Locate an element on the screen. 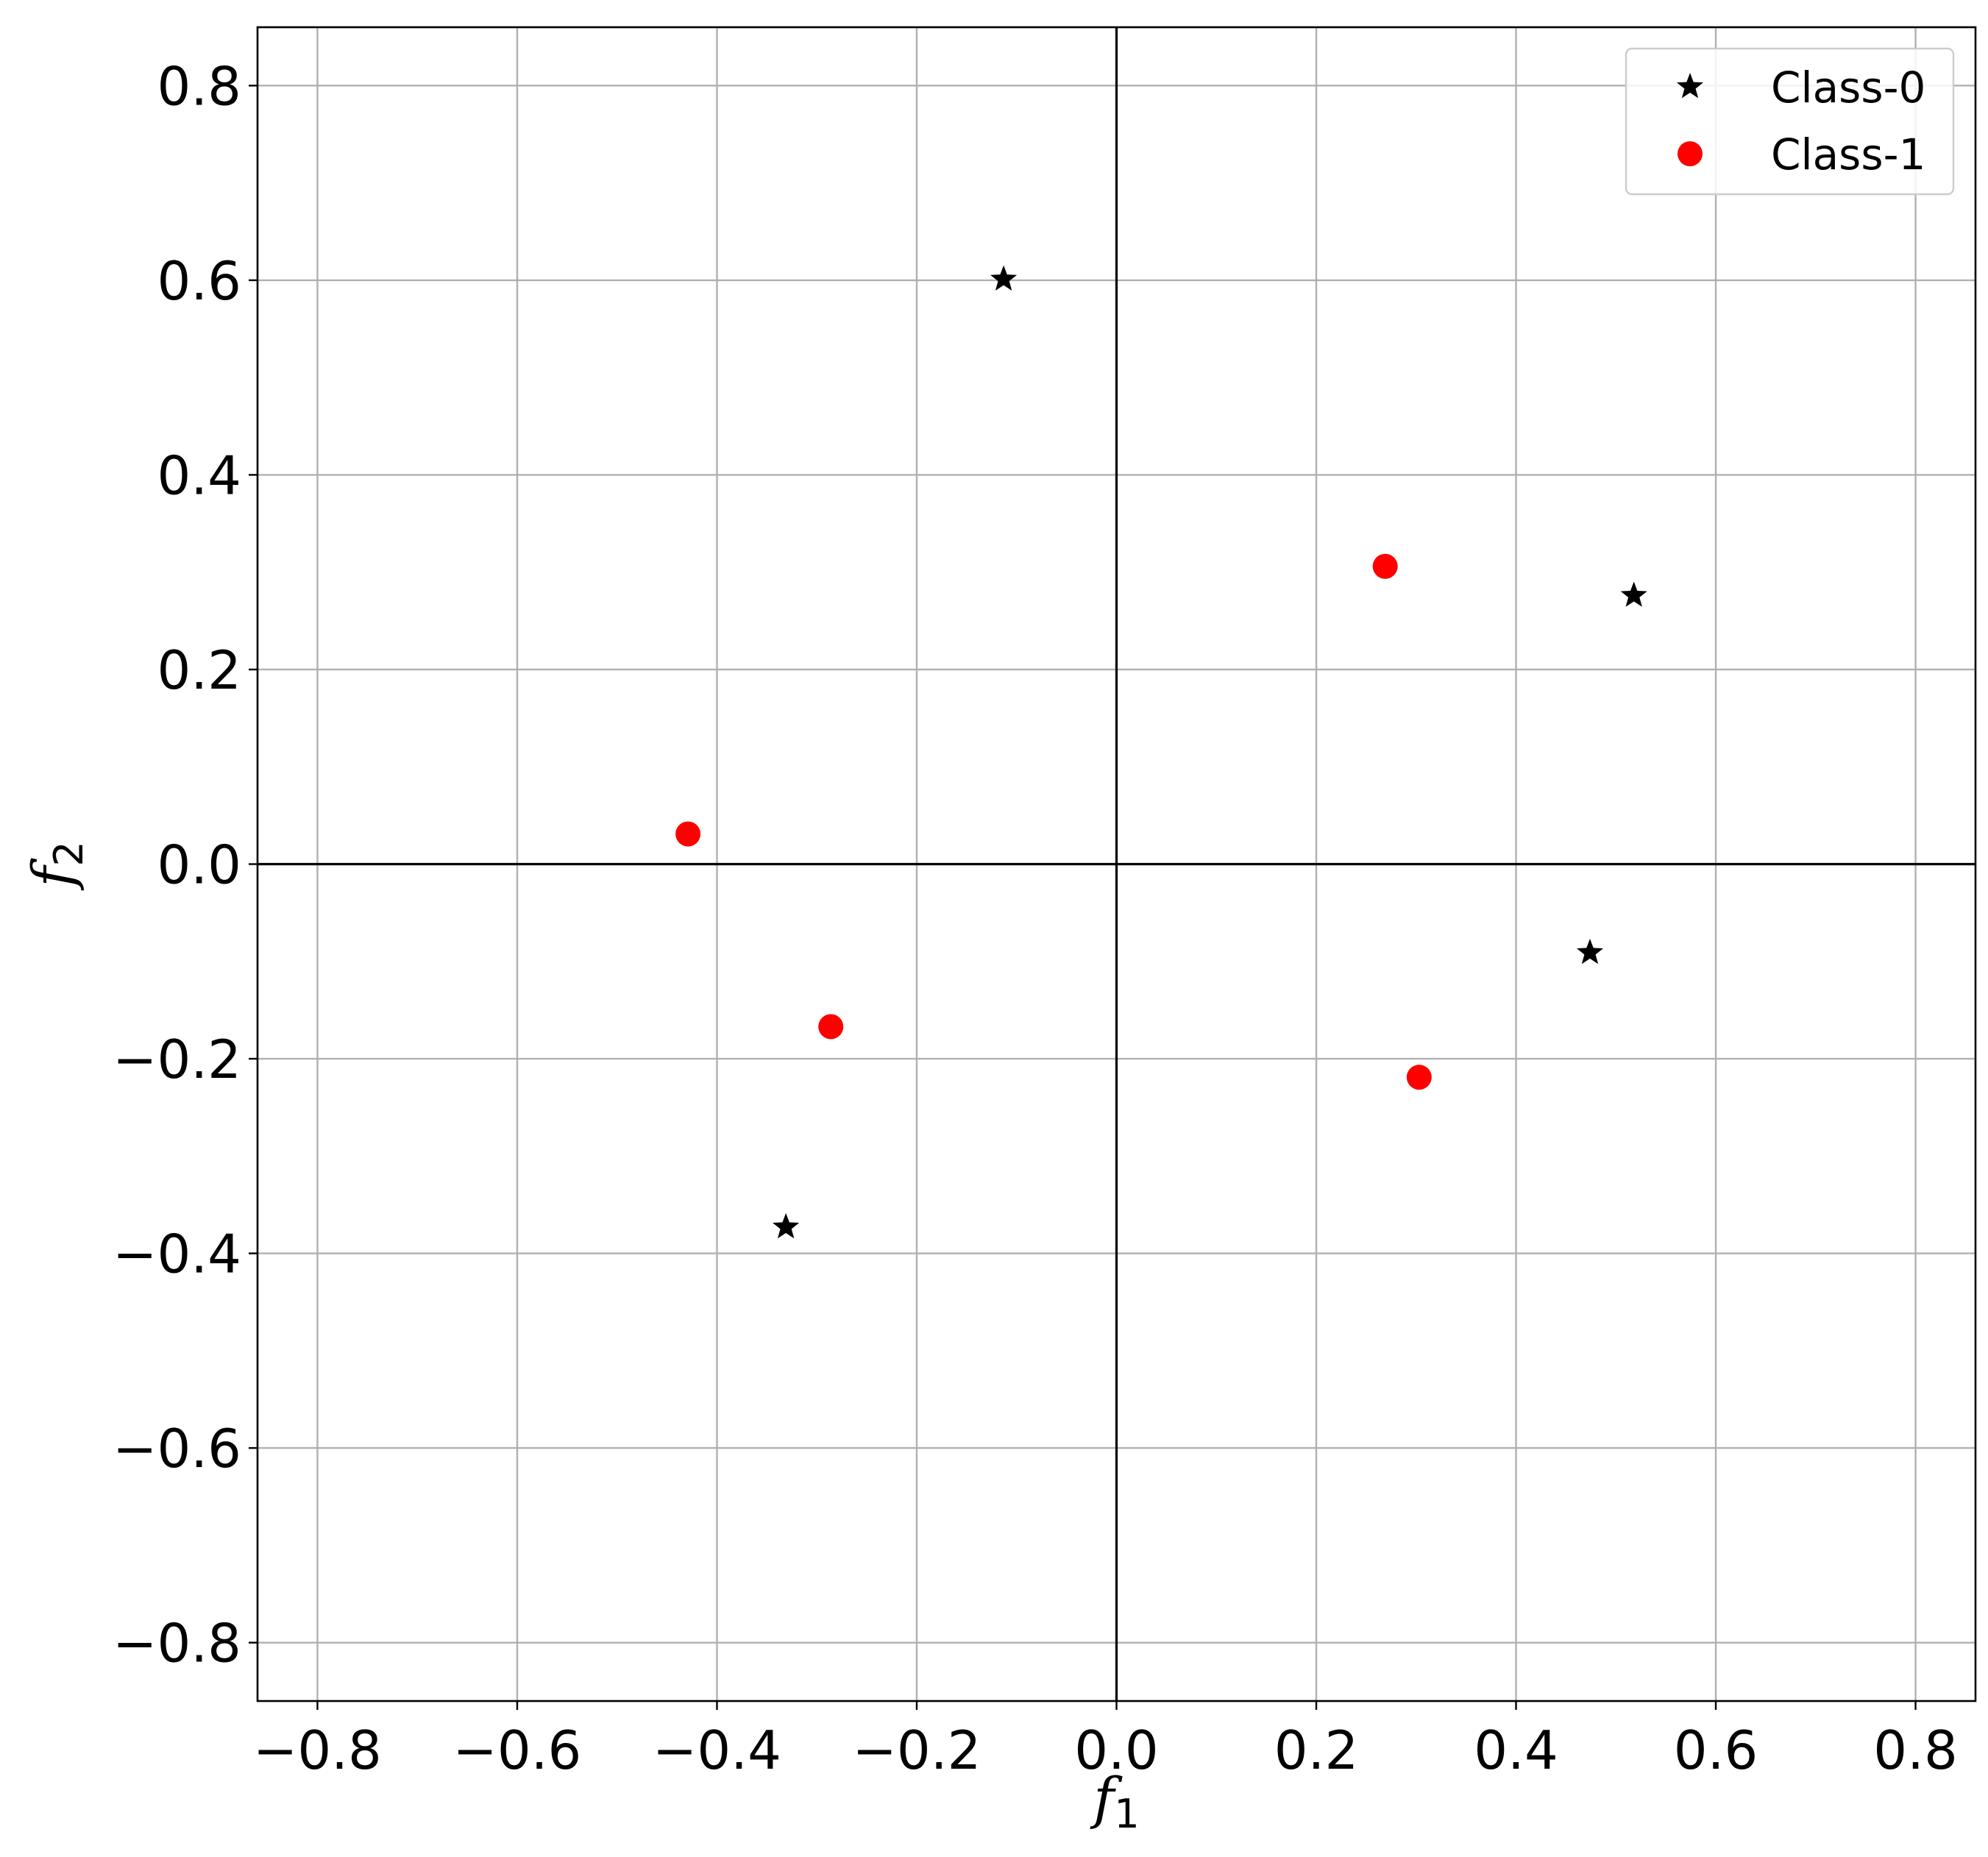  y-tick-label: −0.8 is located at coordinates (177, 1644).